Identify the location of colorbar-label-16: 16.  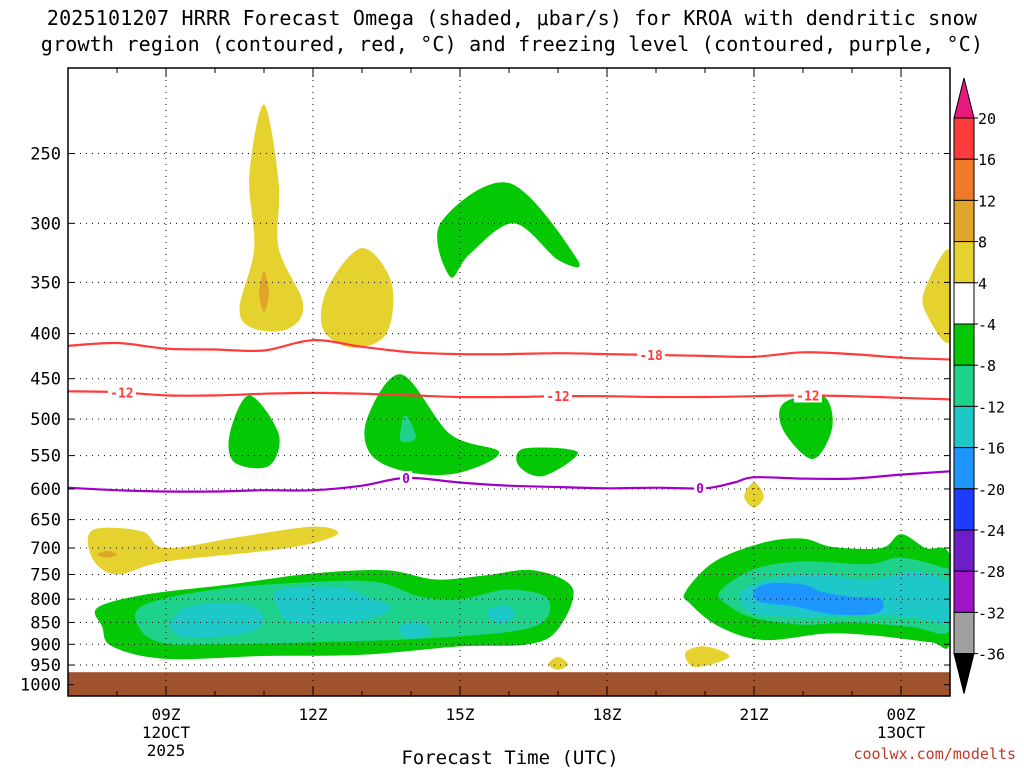
(987, 160).